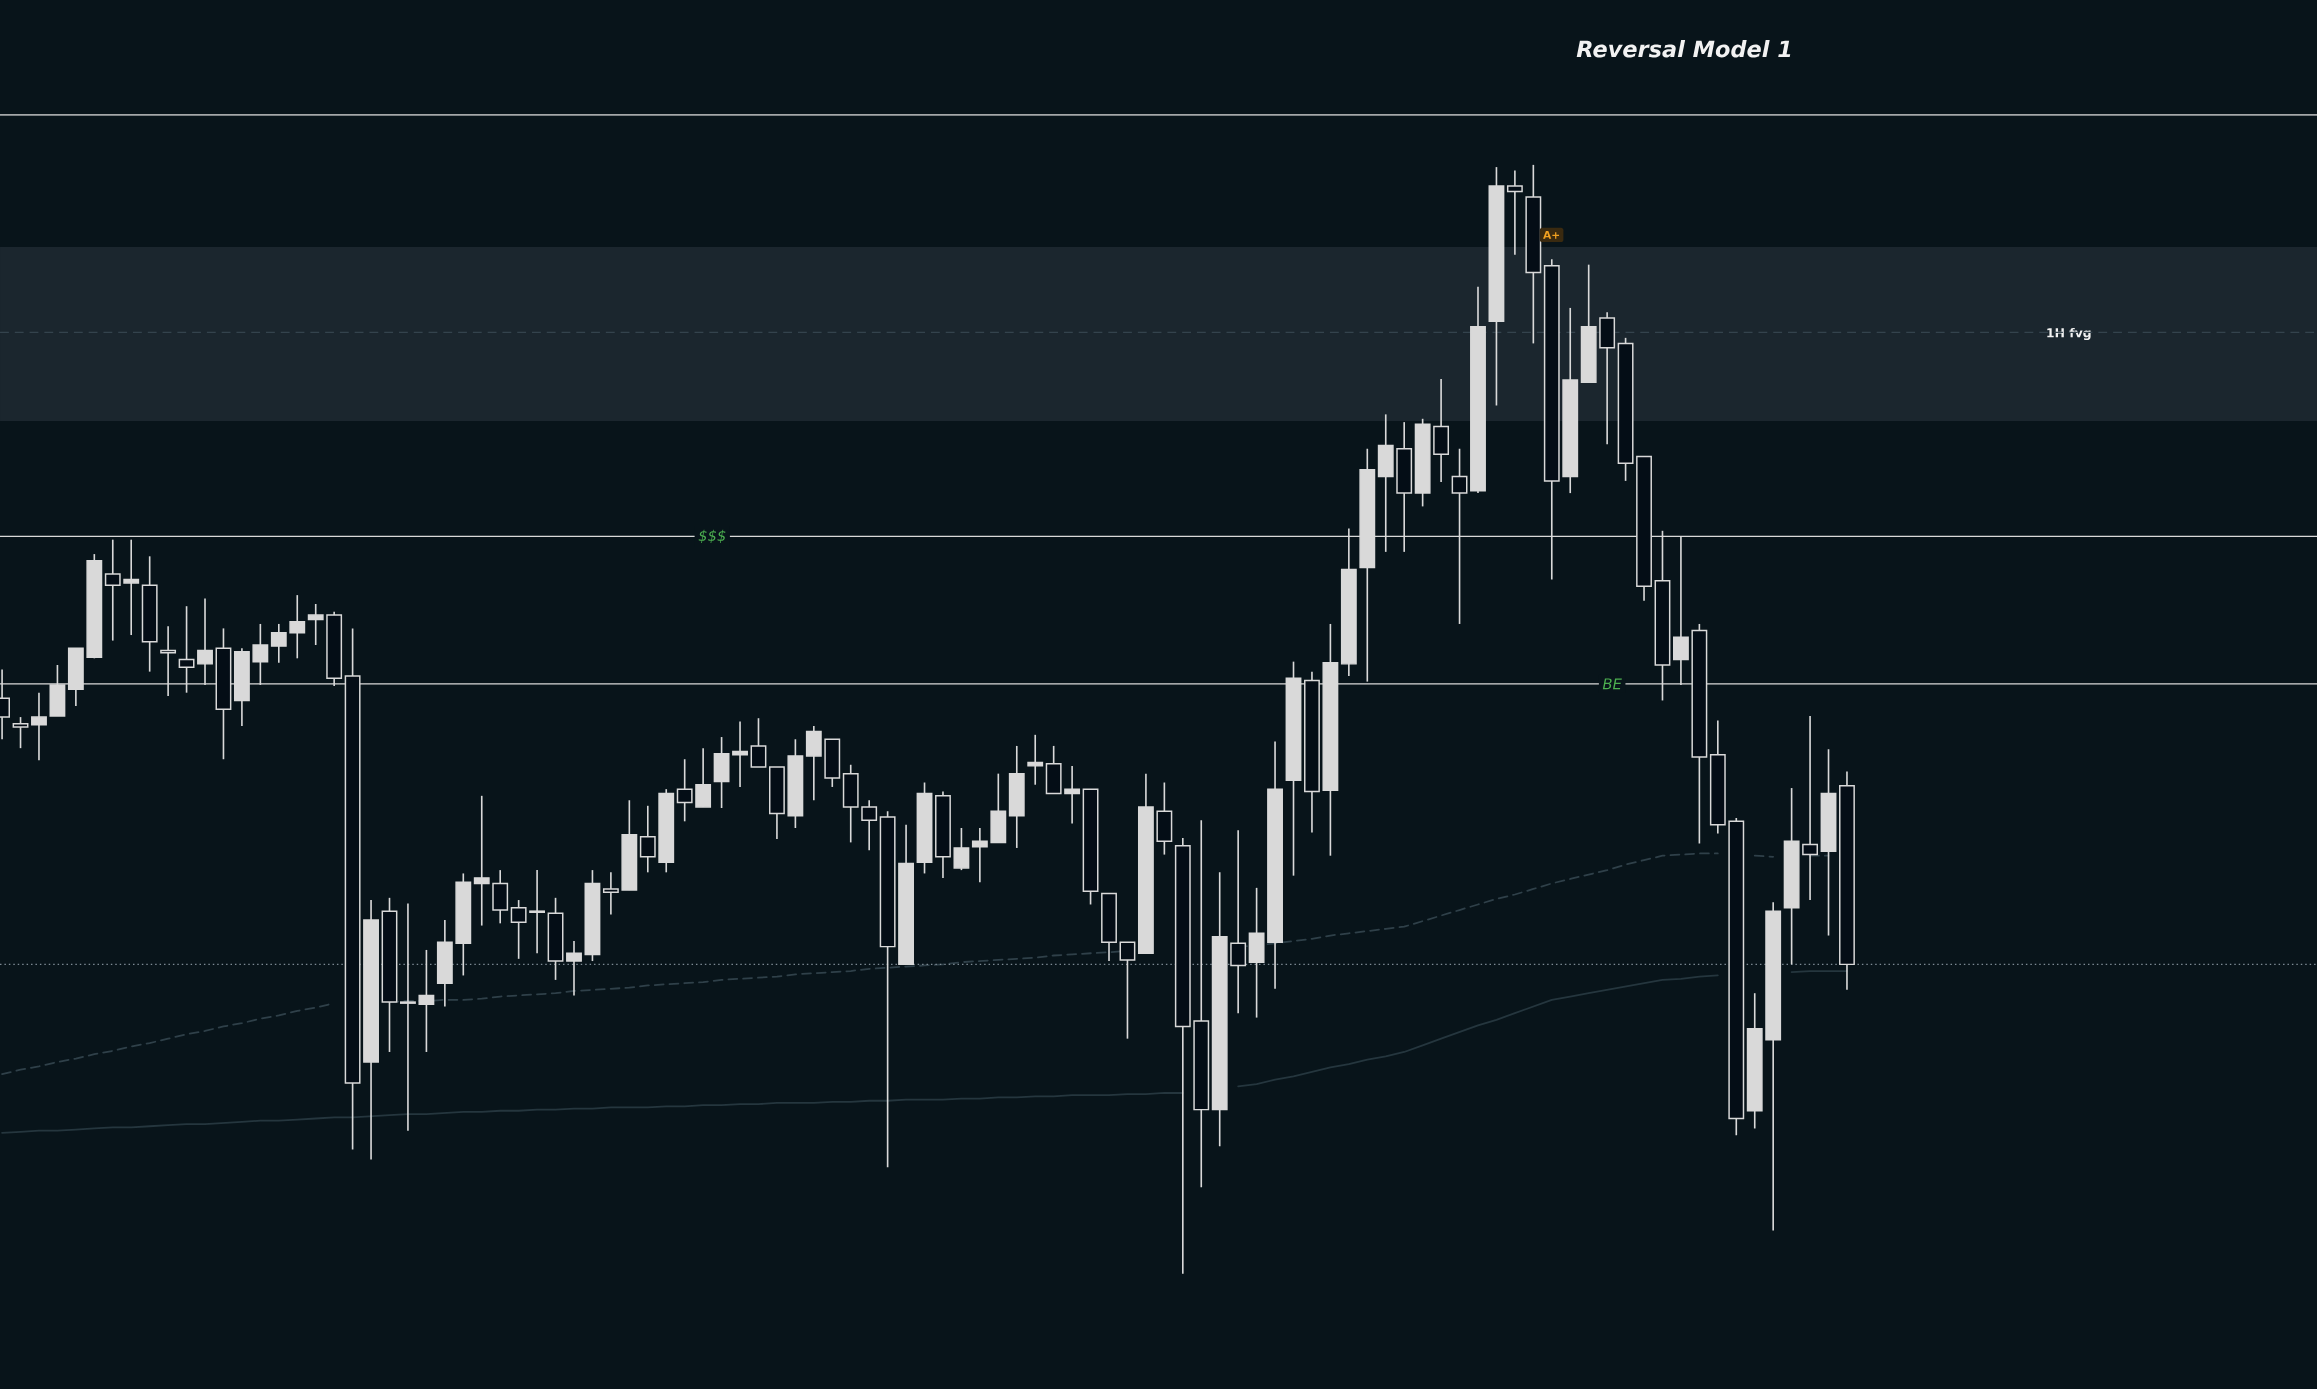  I want to click on chart-title: Reversal Model 1, so click(1683, 49).